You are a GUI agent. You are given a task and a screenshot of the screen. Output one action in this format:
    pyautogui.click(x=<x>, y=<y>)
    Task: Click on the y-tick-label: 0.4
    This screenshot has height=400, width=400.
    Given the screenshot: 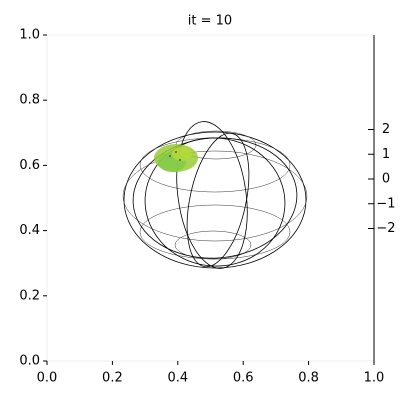 What is the action you would take?
    pyautogui.click(x=29, y=230)
    